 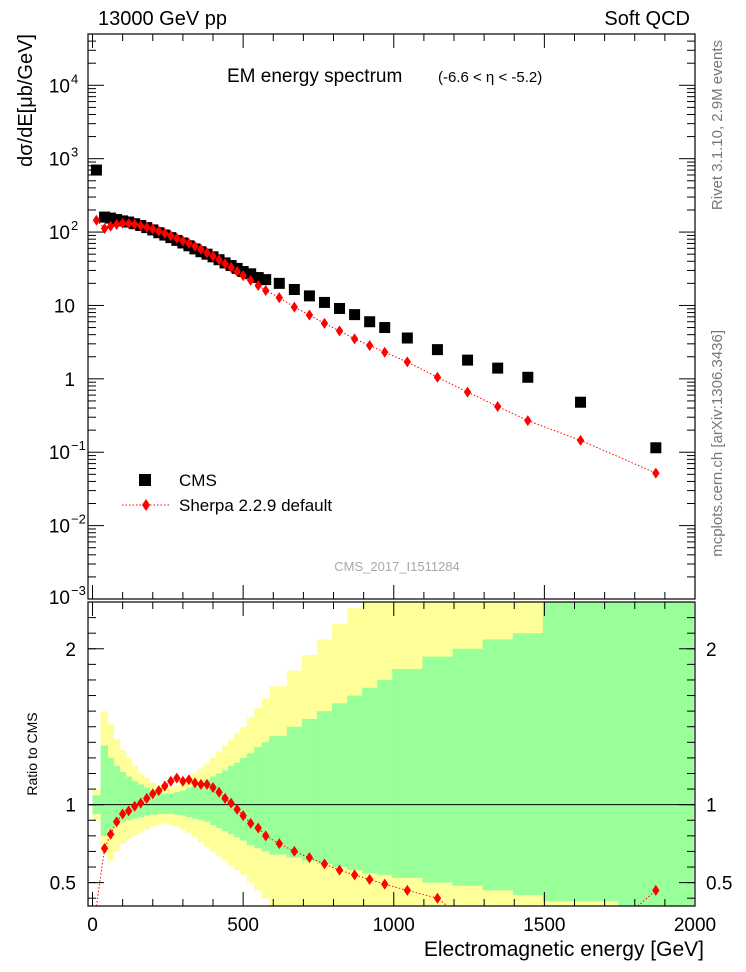 What do you see at coordinates (255, 505) in the screenshot?
I see `legend-sherpa-label: Sherpa 2.2.9 default` at bounding box center [255, 505].